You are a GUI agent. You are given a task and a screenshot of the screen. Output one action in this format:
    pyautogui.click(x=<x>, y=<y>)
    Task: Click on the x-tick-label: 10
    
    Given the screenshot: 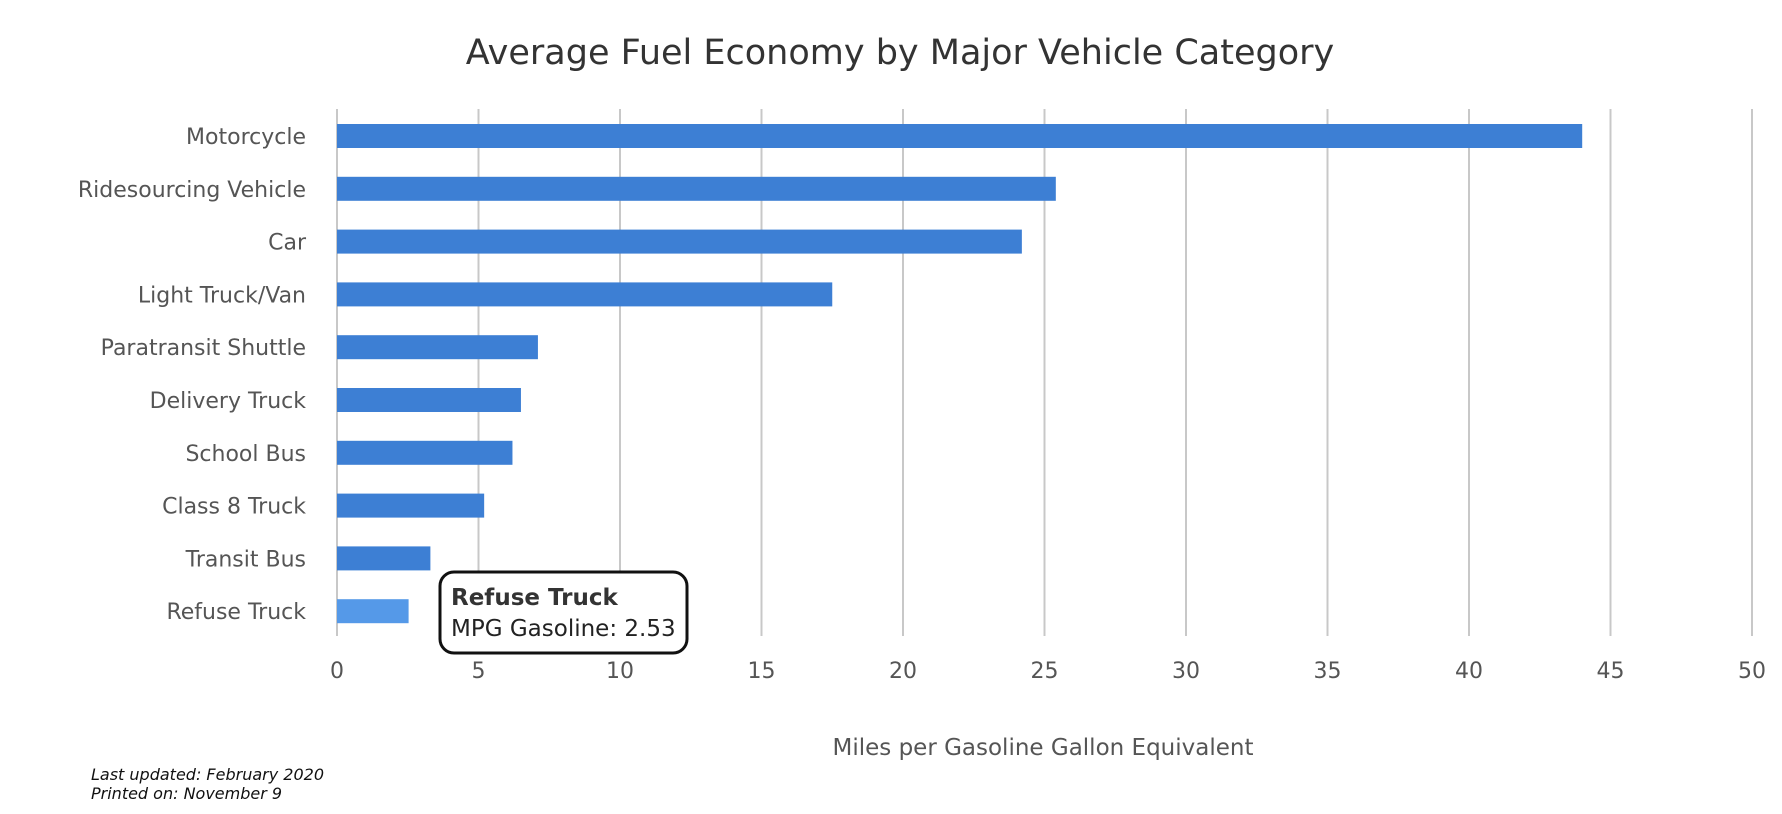 What is the action you would take?
    pyautogui.click(x=620, y=671)
    